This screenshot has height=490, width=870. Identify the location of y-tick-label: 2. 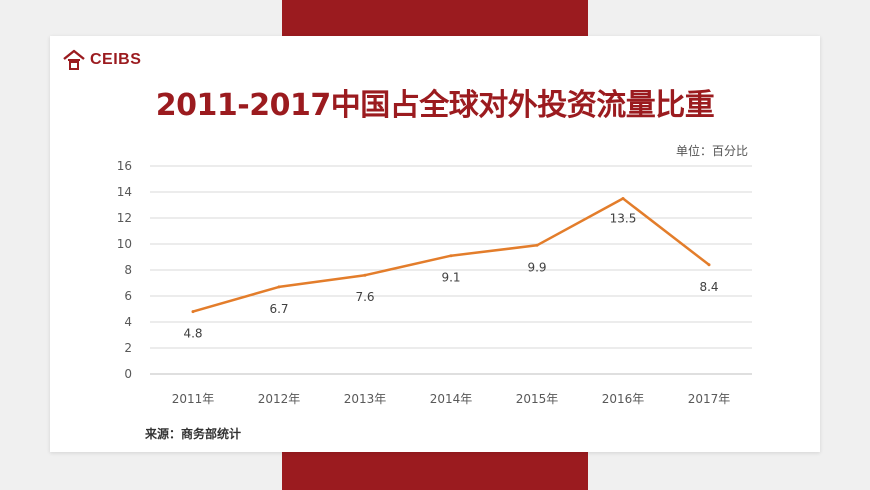
(128, 348).